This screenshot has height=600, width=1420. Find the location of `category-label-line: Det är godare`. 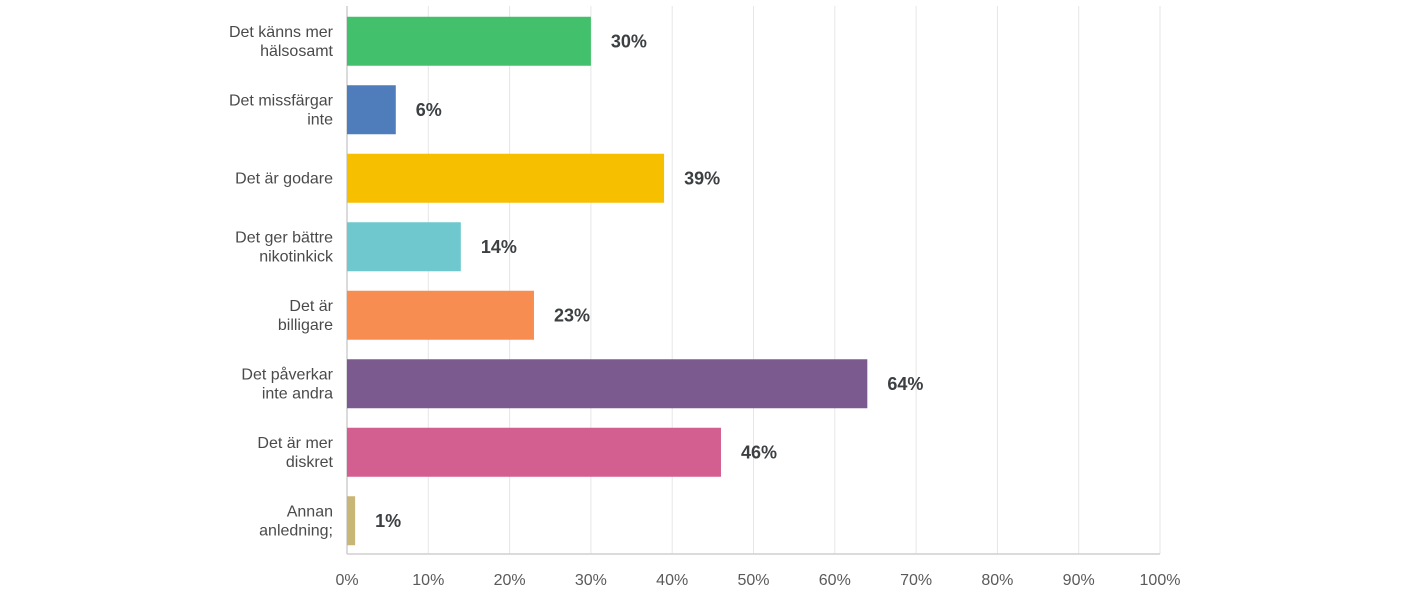

category-label-line: Det är godare is located at coordinates (284, 178).